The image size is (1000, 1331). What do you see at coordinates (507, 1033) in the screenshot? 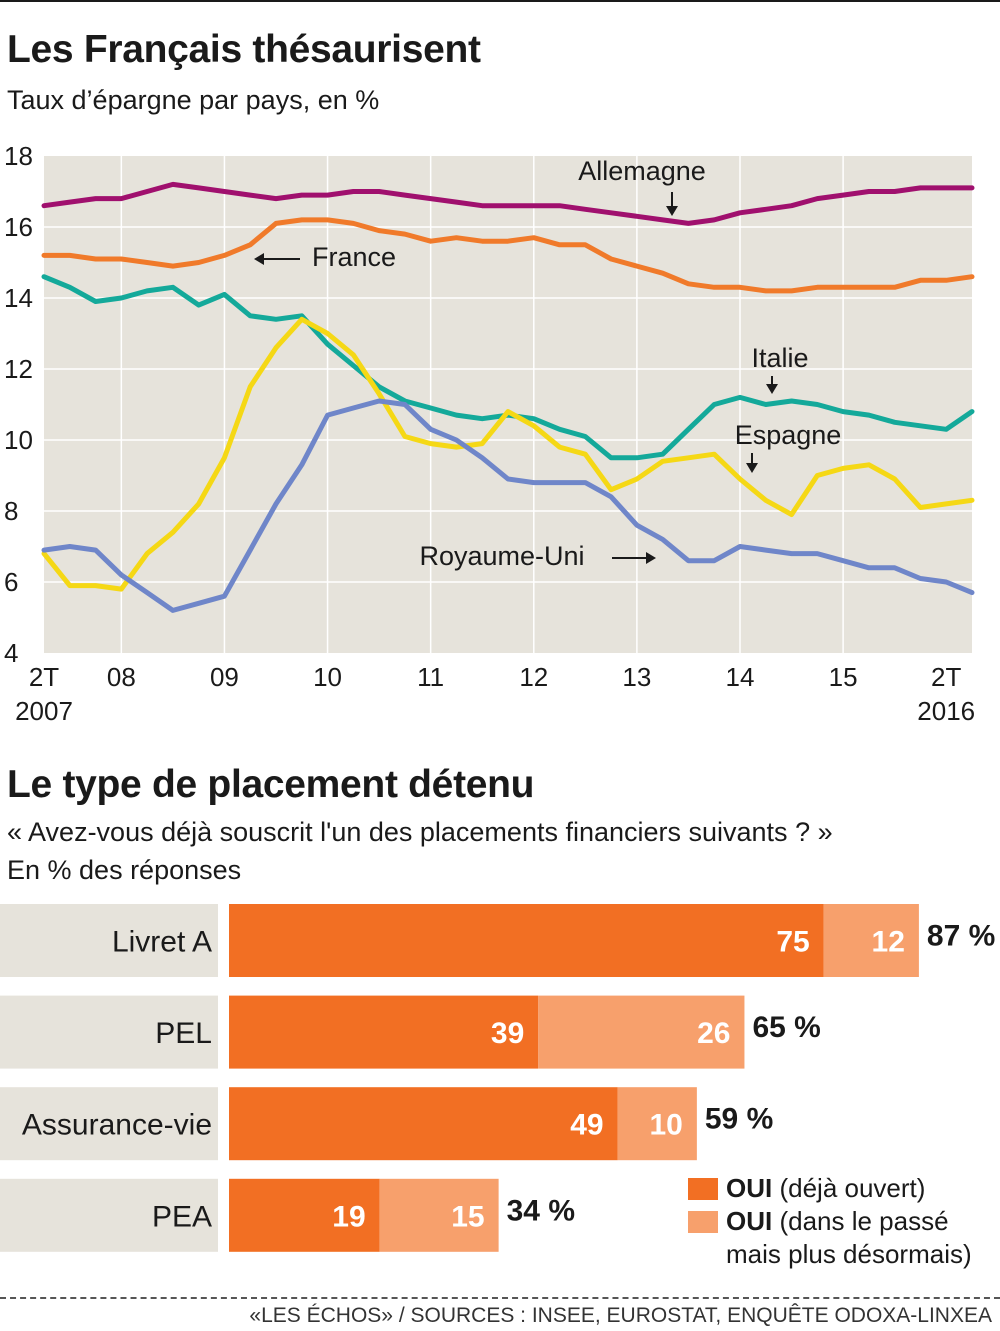
I see `bar-value-label: 39` at bounding box center [507, 1033].